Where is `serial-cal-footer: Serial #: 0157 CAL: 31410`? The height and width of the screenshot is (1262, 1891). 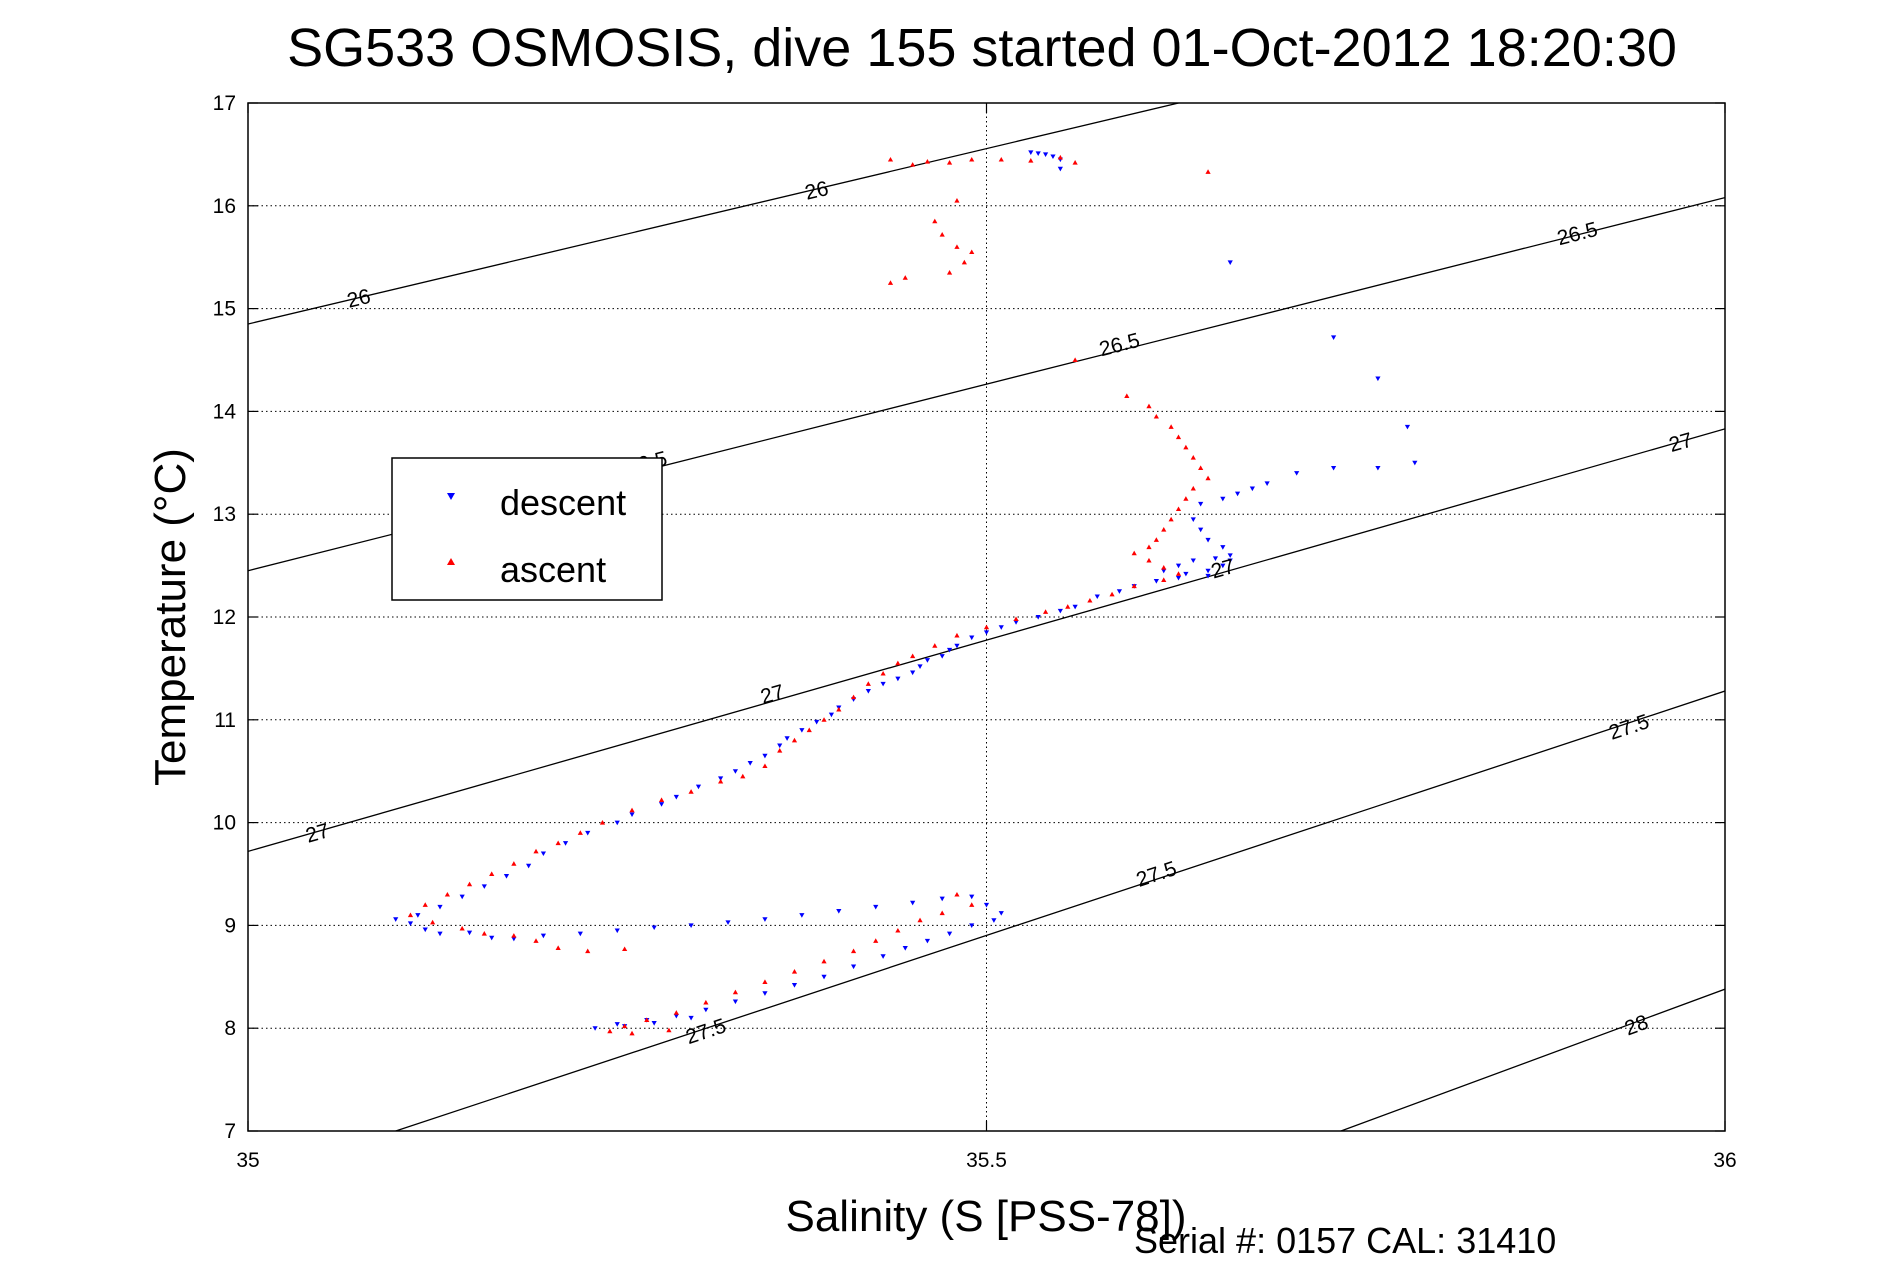 serial-cal-footer: Serial #: 0157 CAL: 31410 is located at coordinates (1345, 1240).